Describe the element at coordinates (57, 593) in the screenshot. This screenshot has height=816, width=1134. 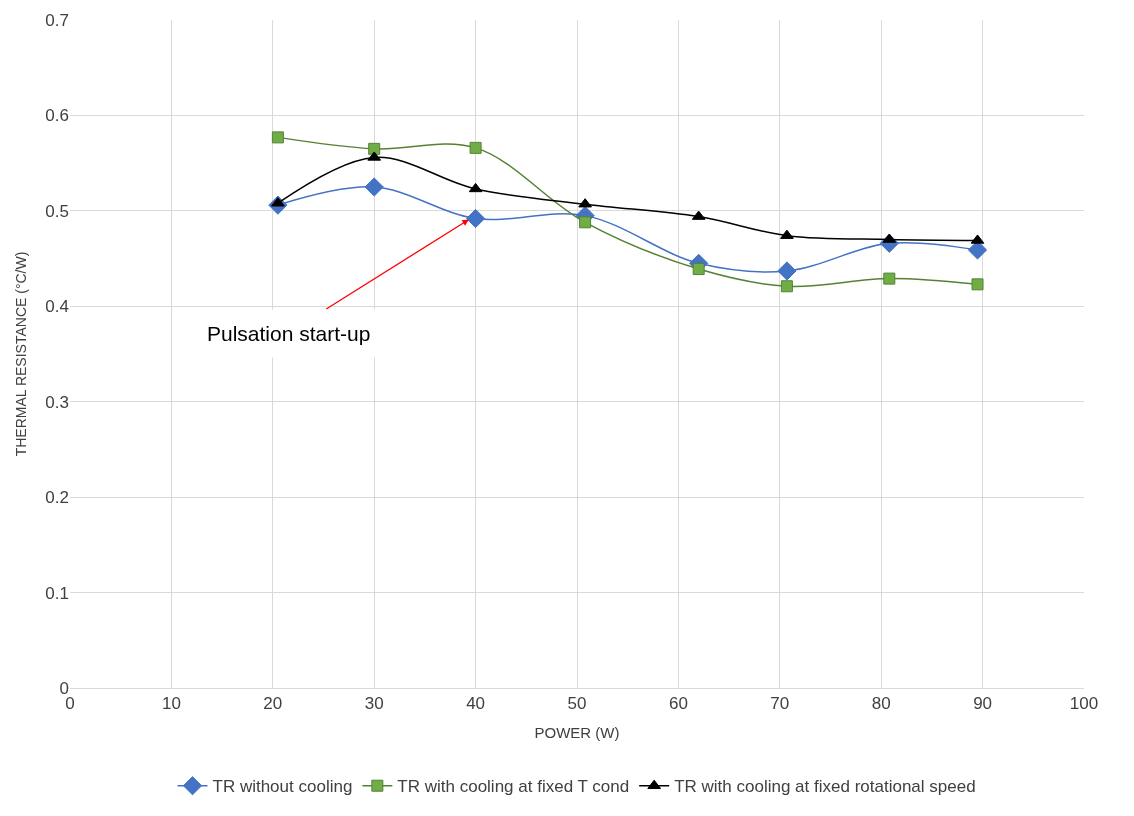
I see `y-tick-label: 0.1` at that location.